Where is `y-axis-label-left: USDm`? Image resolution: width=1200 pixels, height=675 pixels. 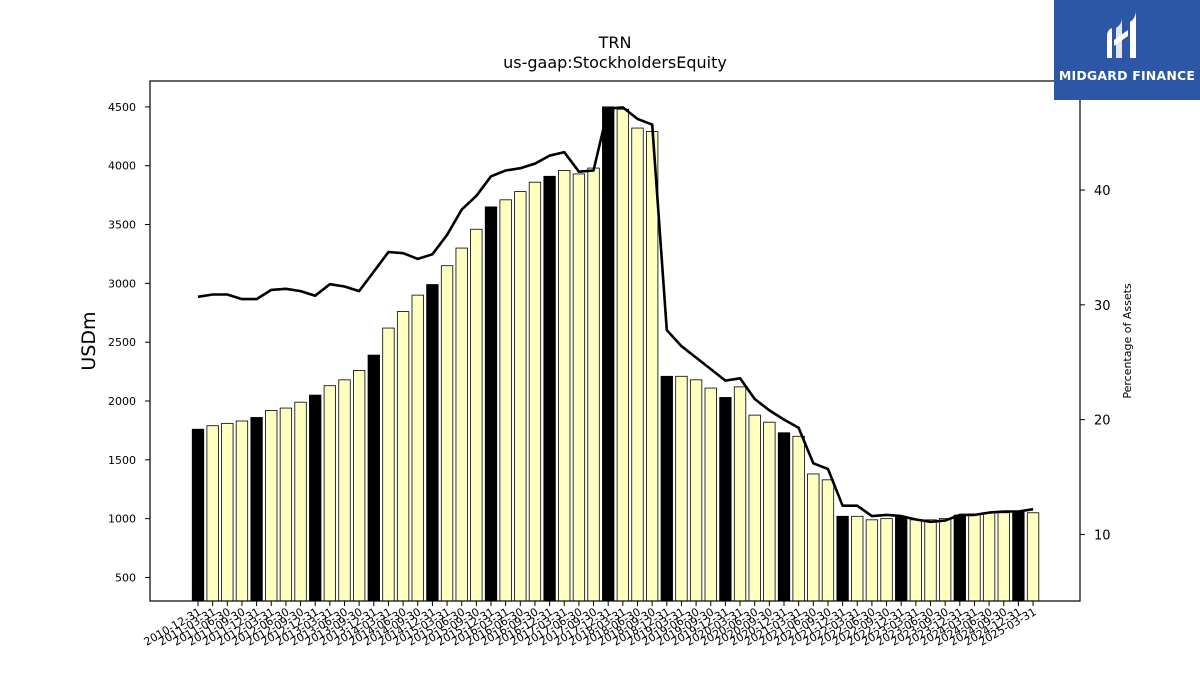
y-axis-label-left: USDm is located at coordinates (89, 340).